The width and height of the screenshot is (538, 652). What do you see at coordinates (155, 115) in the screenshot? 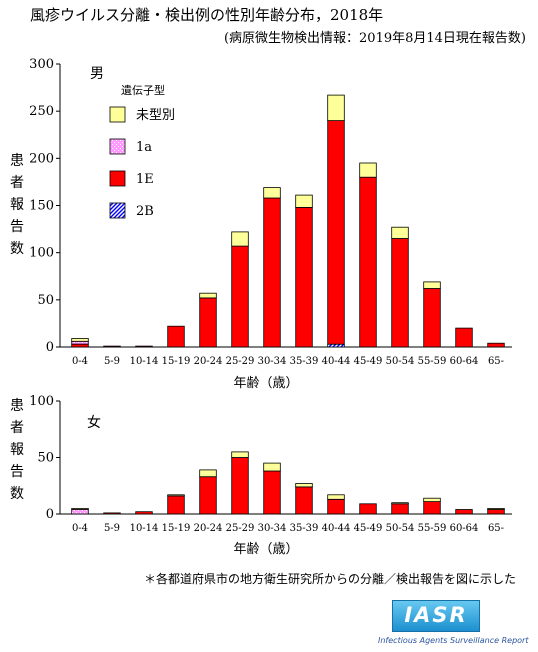
I see `legend-entry-unknown: 未型別` at bounding box center [155, 115].